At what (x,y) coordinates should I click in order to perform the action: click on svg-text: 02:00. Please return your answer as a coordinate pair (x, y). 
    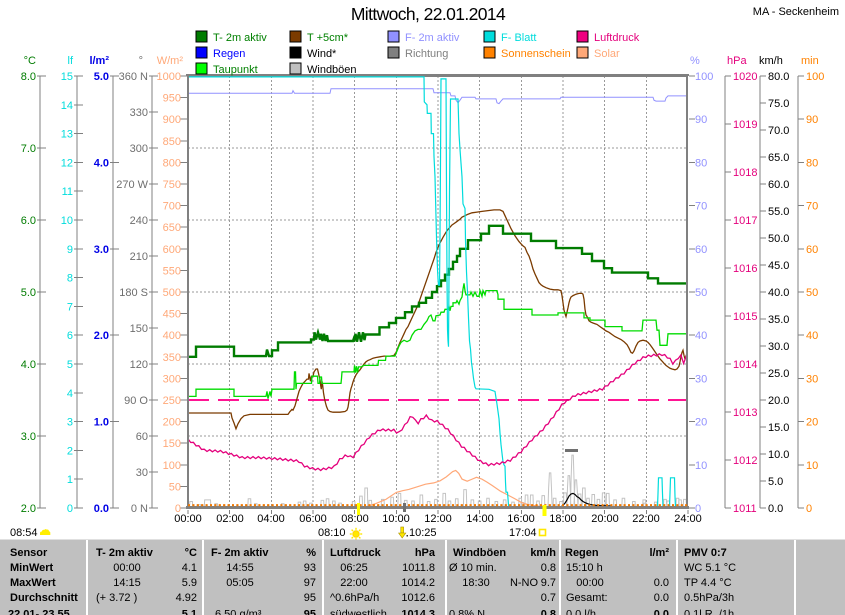
    Looking at the image, I should click on (230, 519).